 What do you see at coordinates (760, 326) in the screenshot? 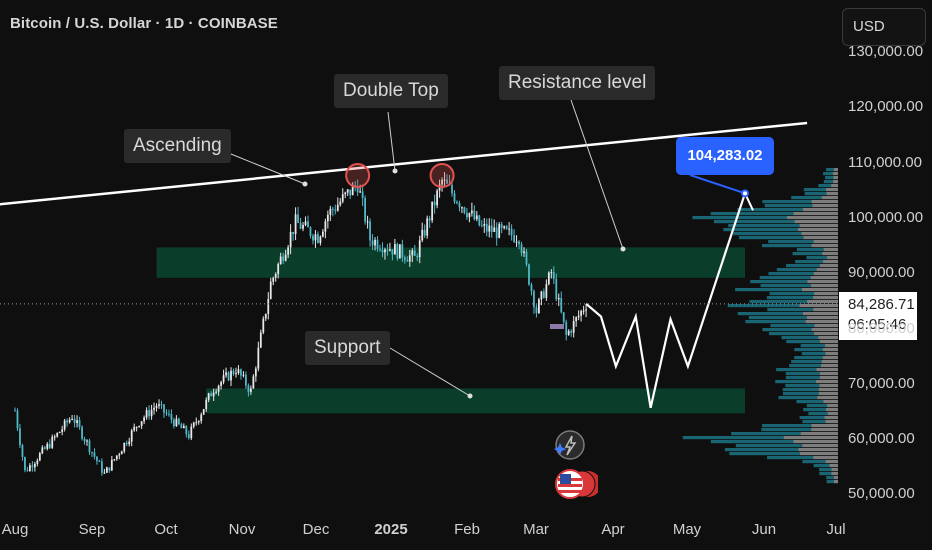
I see `volume-profile` at bounding box center [760, 326].